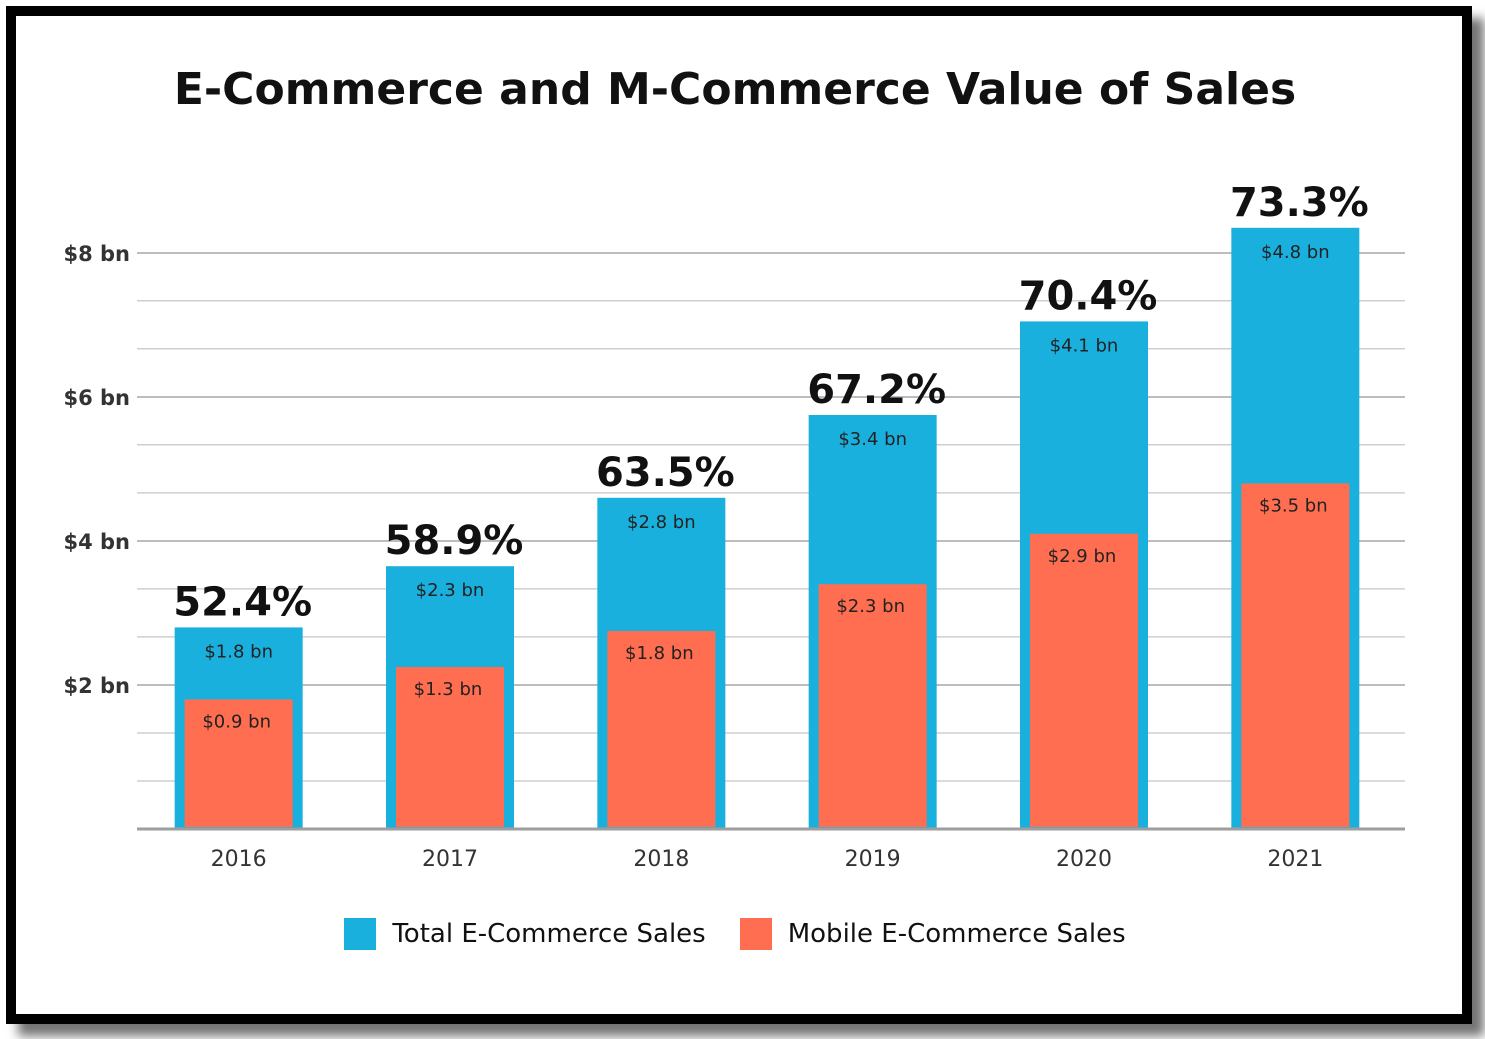  I want to click on y-tick-label-2: $6 bn, so click(96, 398).